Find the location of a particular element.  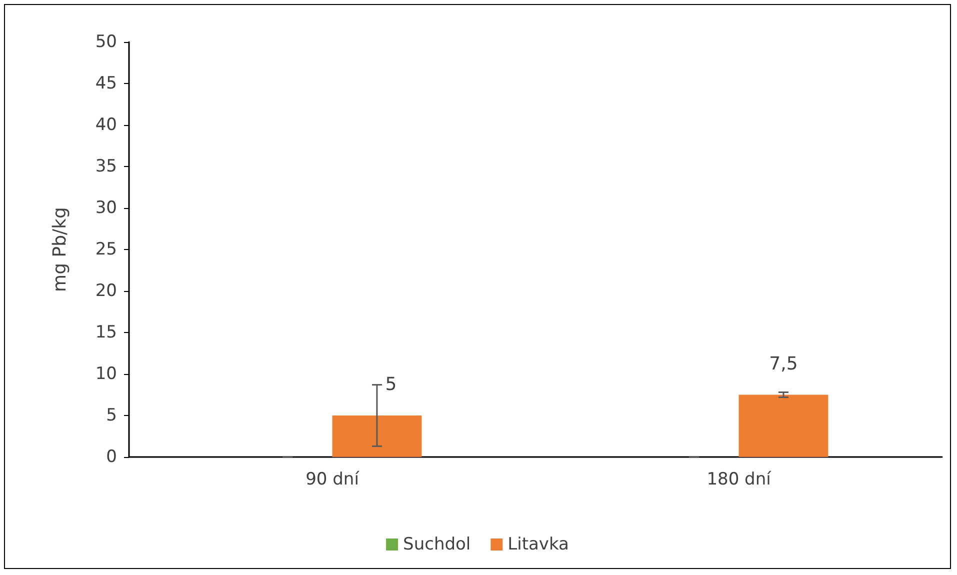

y-tick-label: 35 is located at coordinates (106, 166).